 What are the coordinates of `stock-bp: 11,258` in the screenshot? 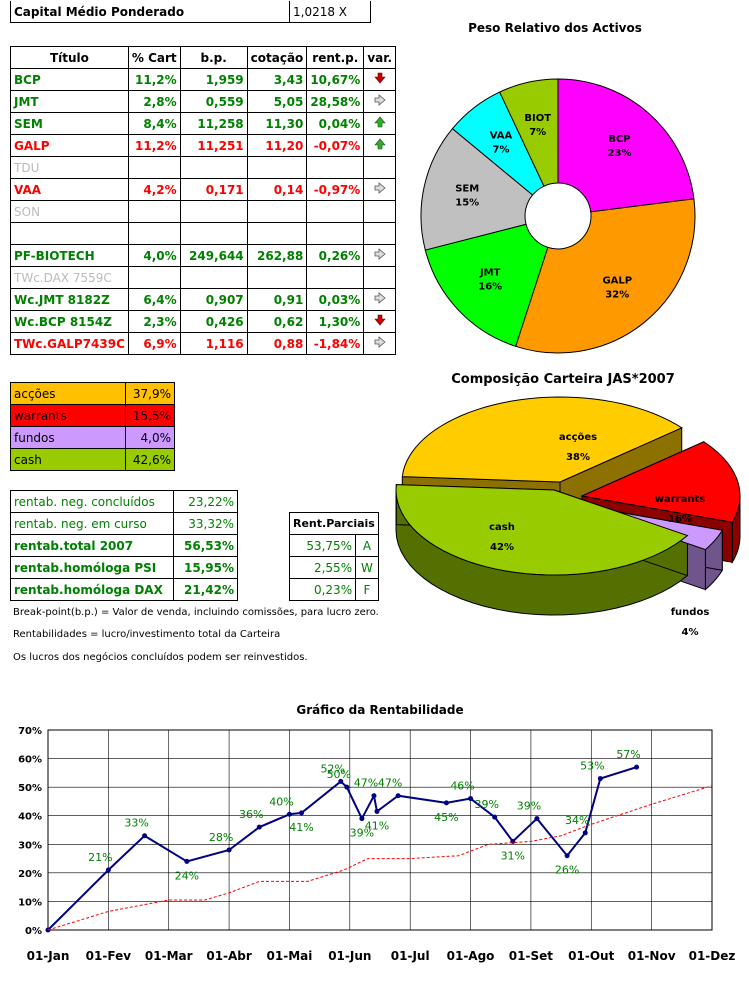 It's located at (213, 123).